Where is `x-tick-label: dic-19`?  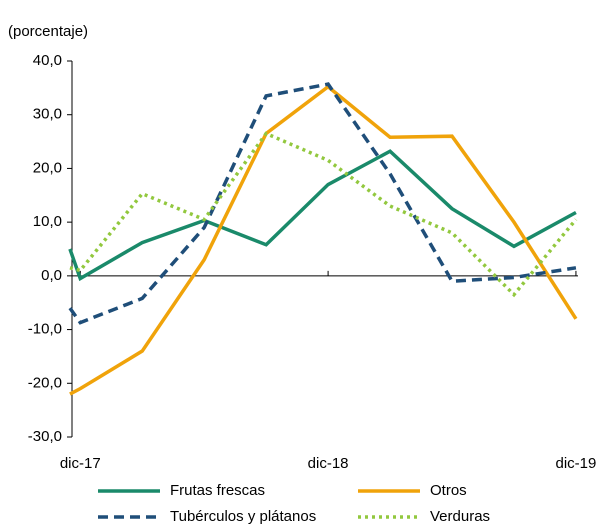
x-tick-label: dic-19 is located at coordinates (576, 463).